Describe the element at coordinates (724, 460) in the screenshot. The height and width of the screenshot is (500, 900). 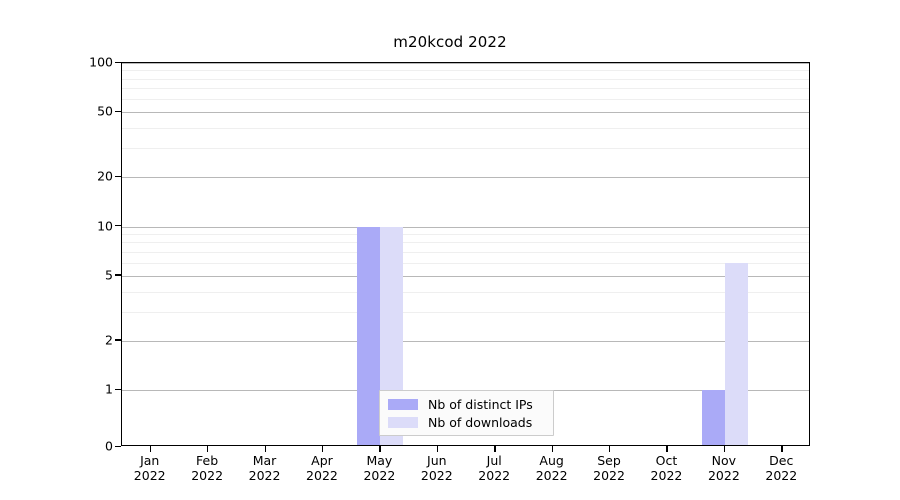
I see `x-tick-month: Nov` at that location.